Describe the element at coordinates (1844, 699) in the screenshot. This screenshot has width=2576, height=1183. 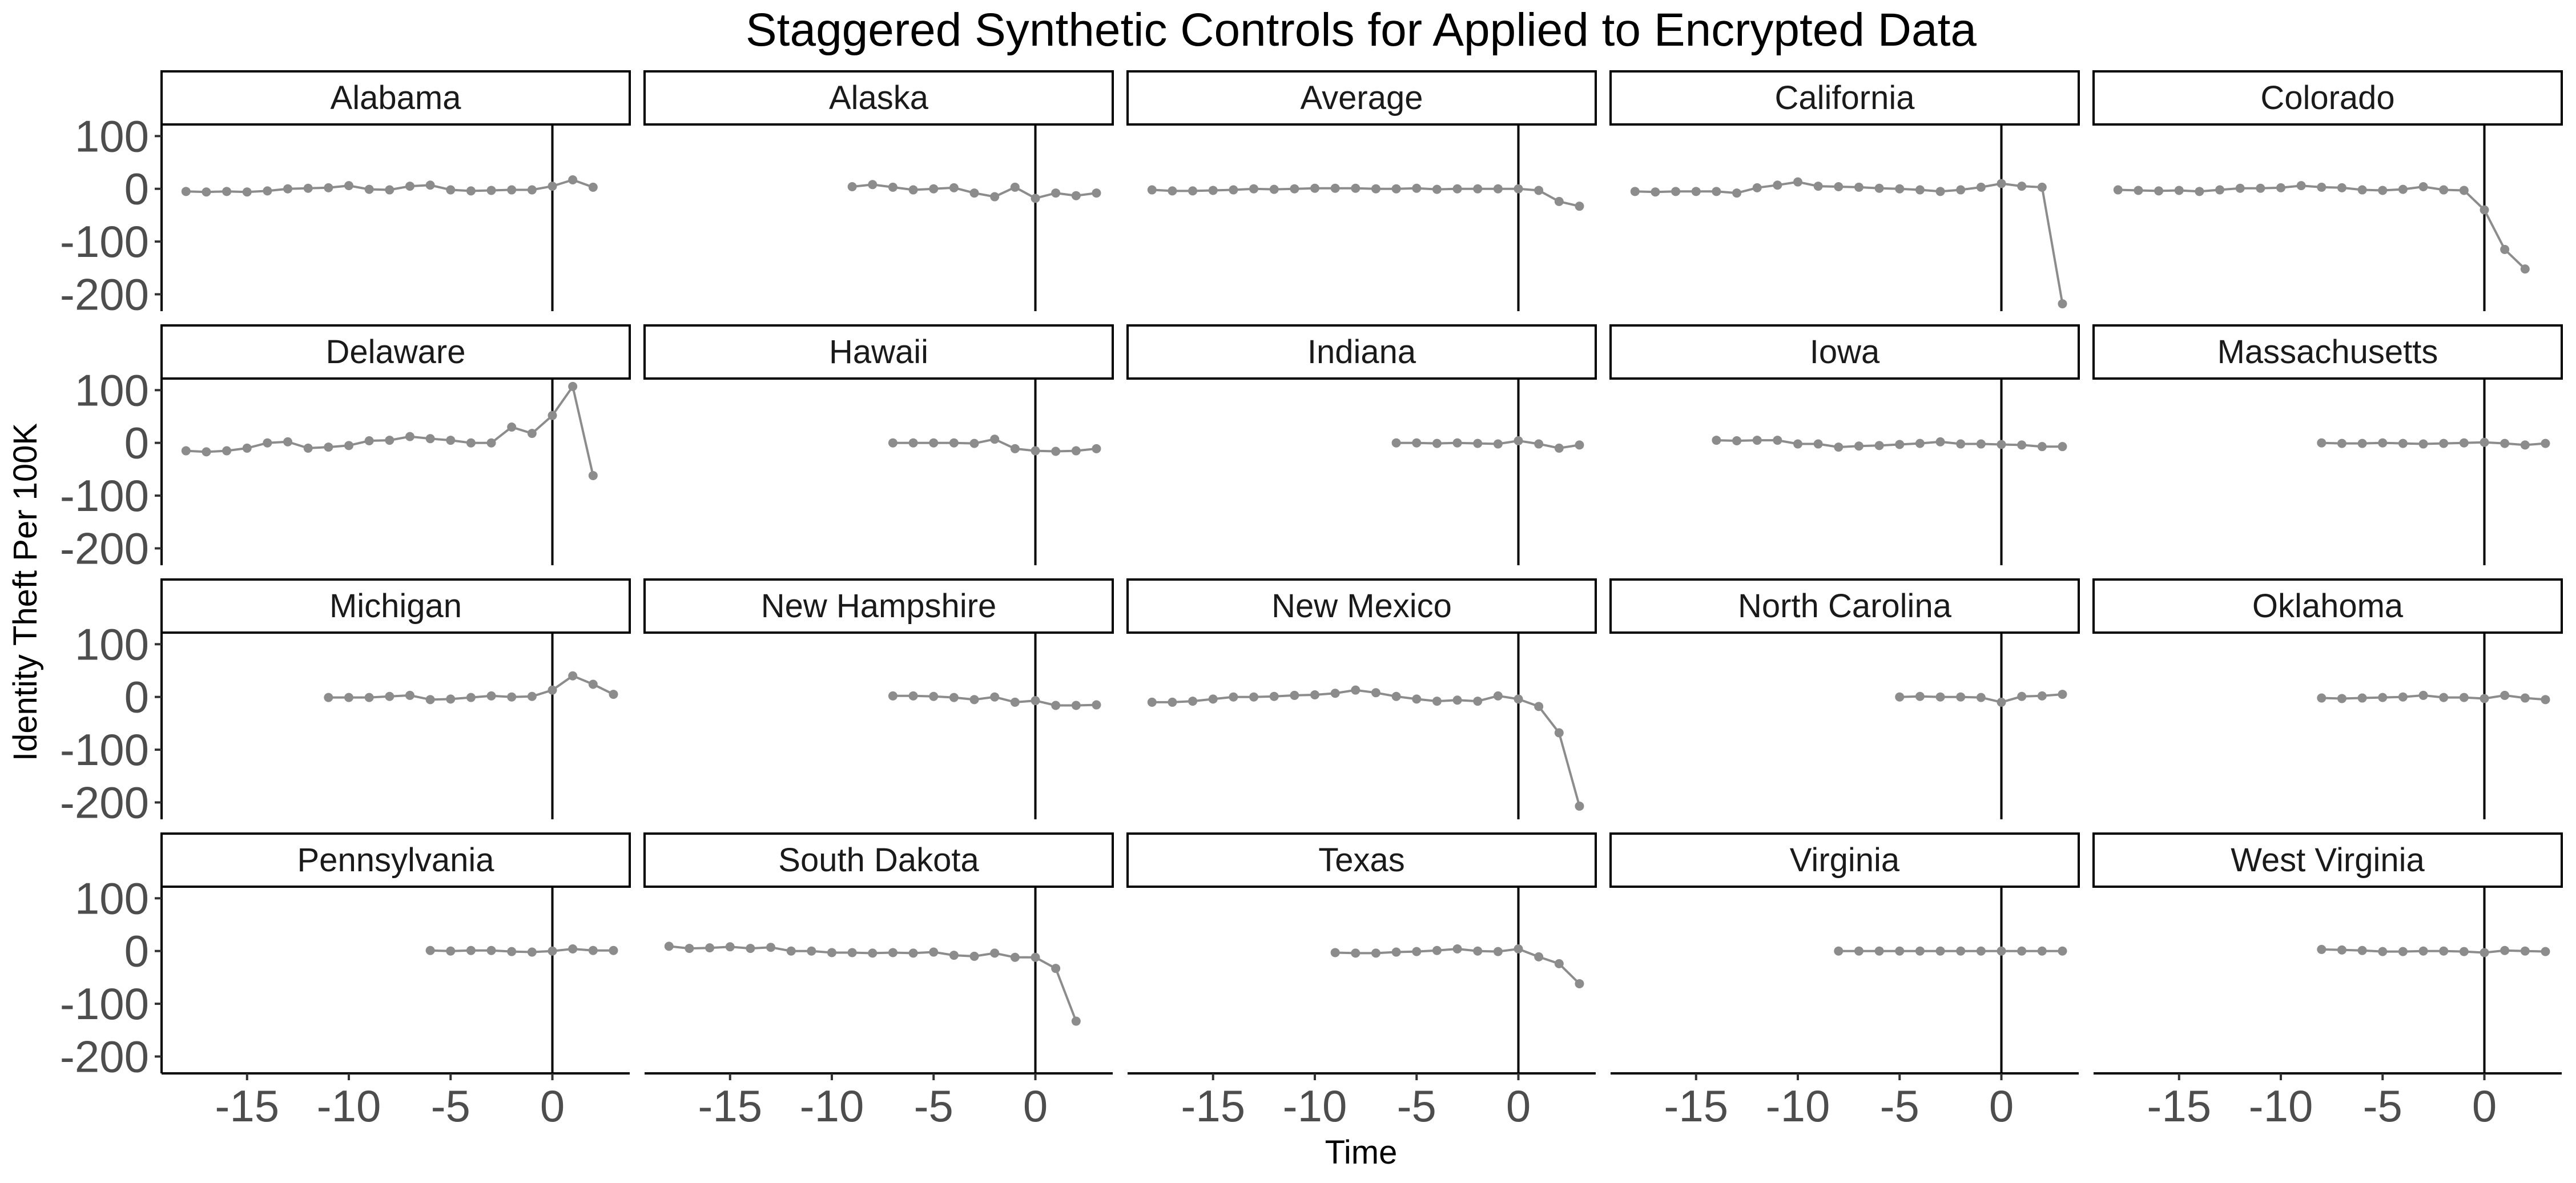
I see `panel-north-carolina: North Carolina` at that location.